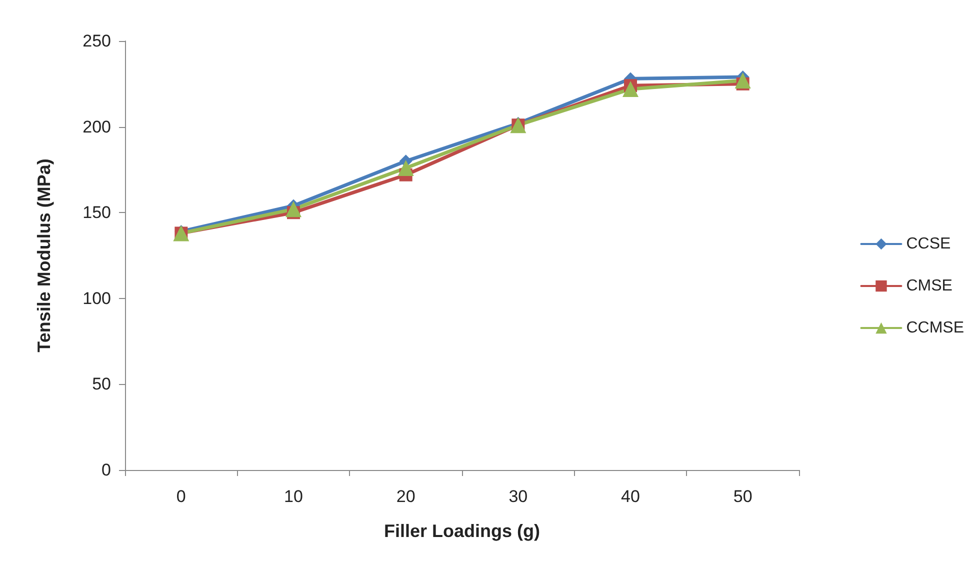 Image resolution: width=979 pixels, height=572 pixels. What do you see at coordinates (928, 244) in the screenshot?
I see `legend-label: CCSE` at bounding box center [928, 244].